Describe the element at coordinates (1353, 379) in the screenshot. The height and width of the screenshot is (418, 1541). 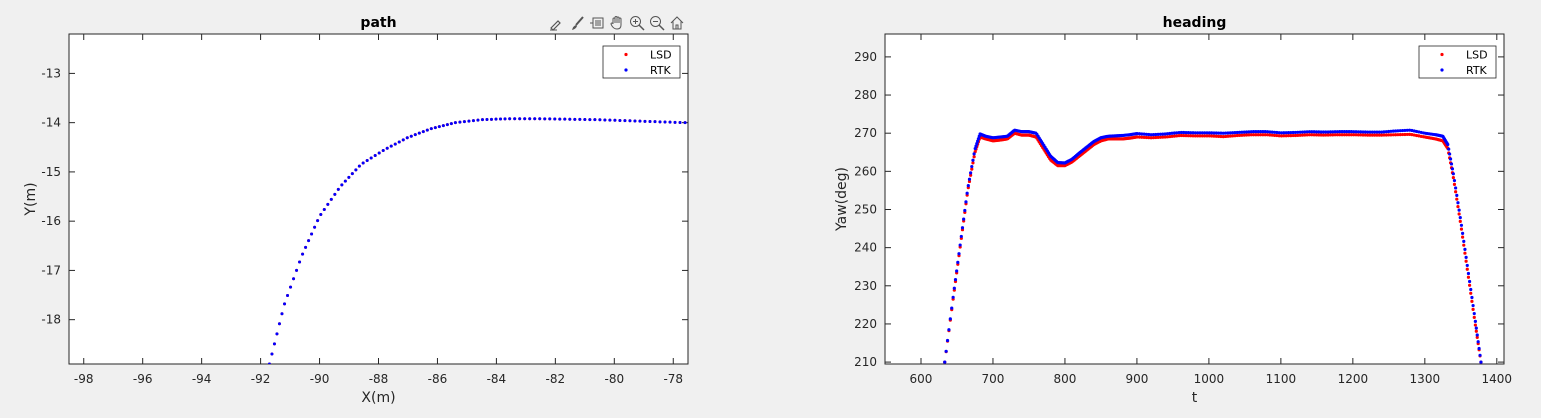
I see `heading-x-tick-label: 1200` at that location.